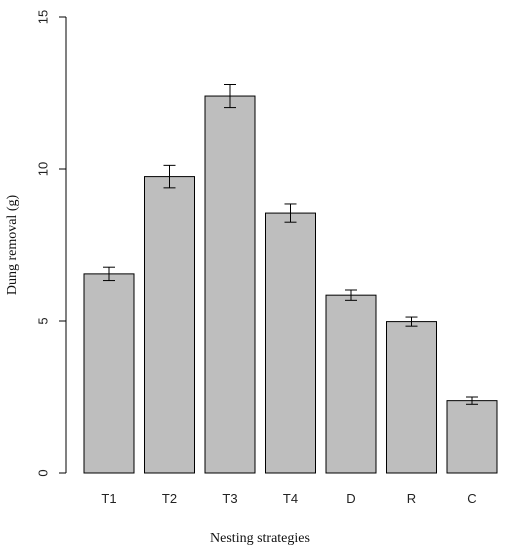 The width and height of the screenshot is (518, 550). I want to click on y-tick-label: 10, so click(42, 169).